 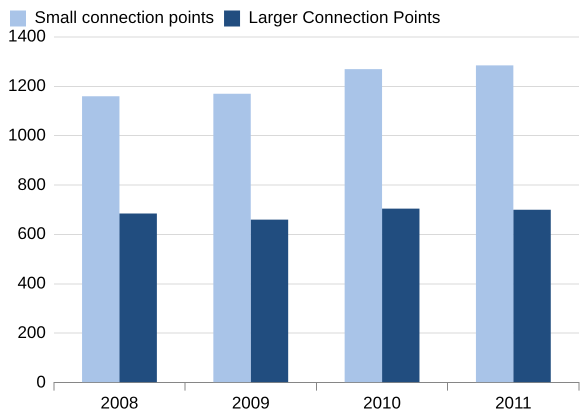 I want to click on y-tick-label: 0, so click(x=41, y=382).